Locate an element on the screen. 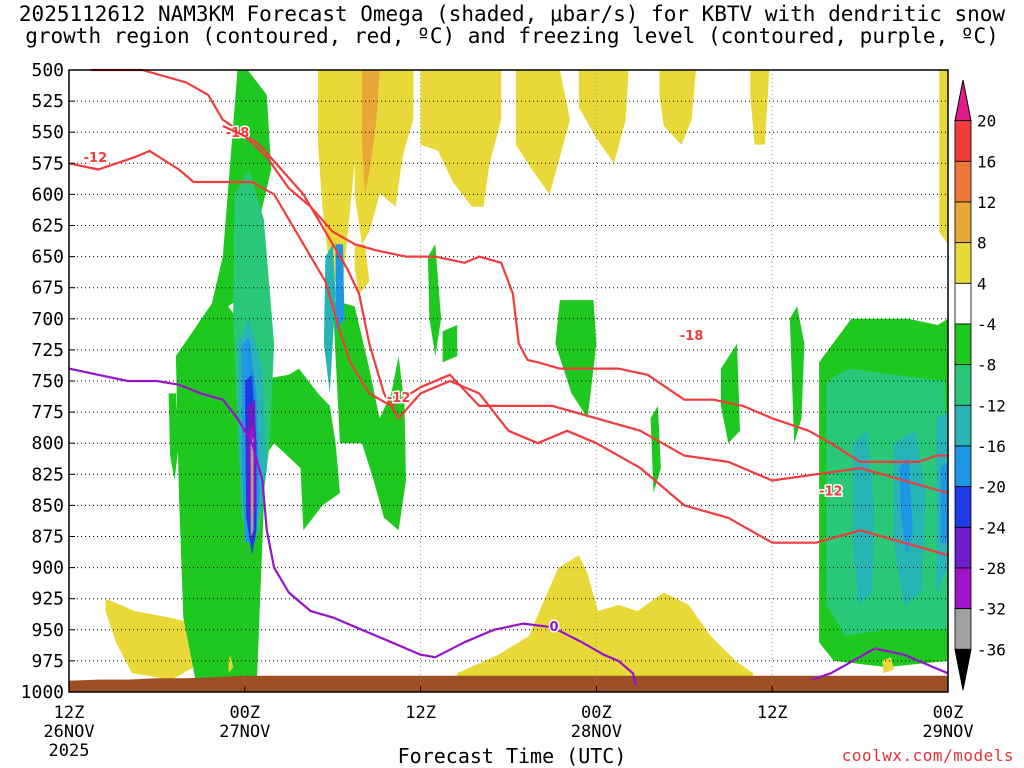 The image size is (1024, 768). dgz-contour-label-4: -12 is located at coordinates (831, 491).